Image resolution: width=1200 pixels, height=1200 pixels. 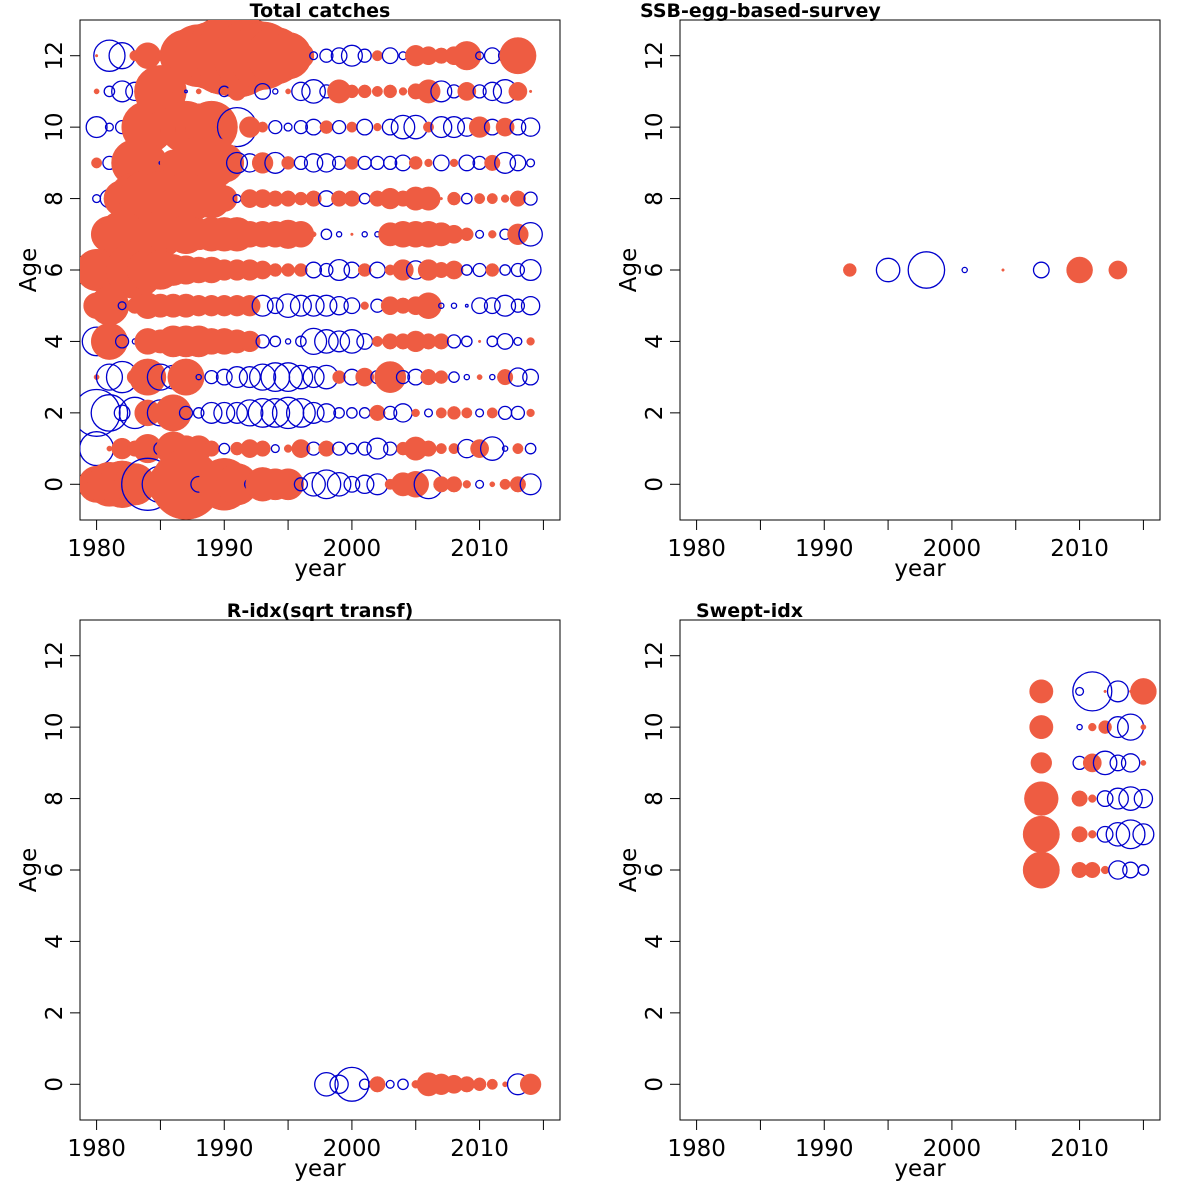 I want to click on y-tick-label: 0, so click(x=55, y=1084).